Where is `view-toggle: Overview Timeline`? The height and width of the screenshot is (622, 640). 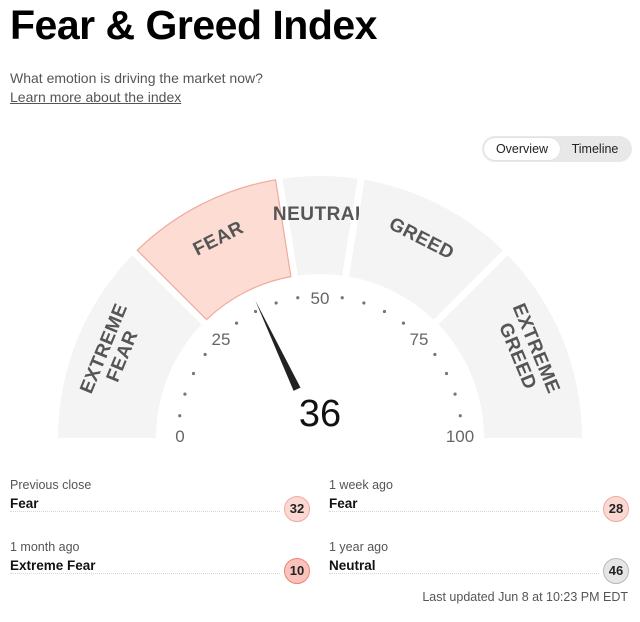 view-toggle: Overview Timeline is located at coordinates (557, 149).